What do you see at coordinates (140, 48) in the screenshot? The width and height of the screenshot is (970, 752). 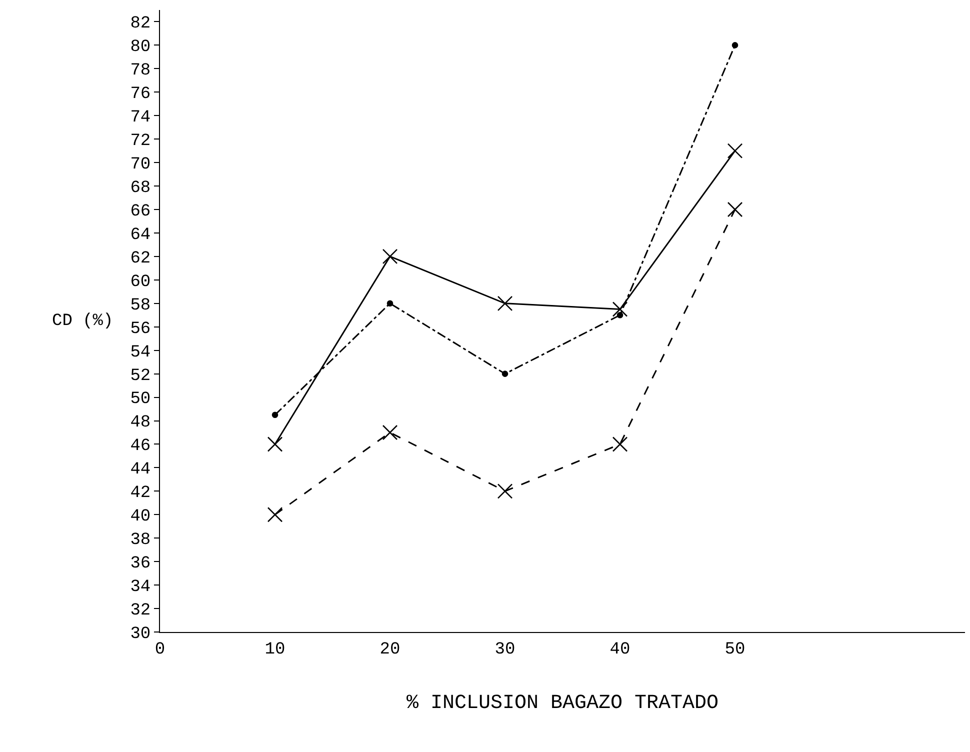 I see `y-tick-label: 80` at bounding box center [140, 48].